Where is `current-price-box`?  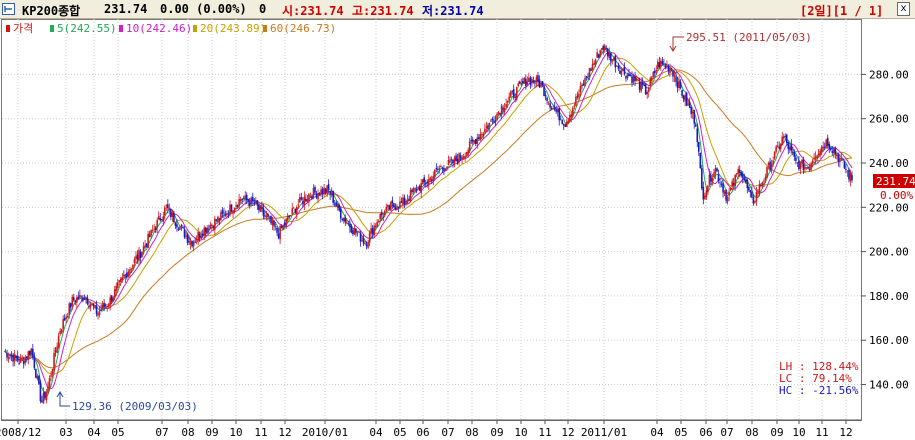
current-price-box is located at coordinates (894, 181).